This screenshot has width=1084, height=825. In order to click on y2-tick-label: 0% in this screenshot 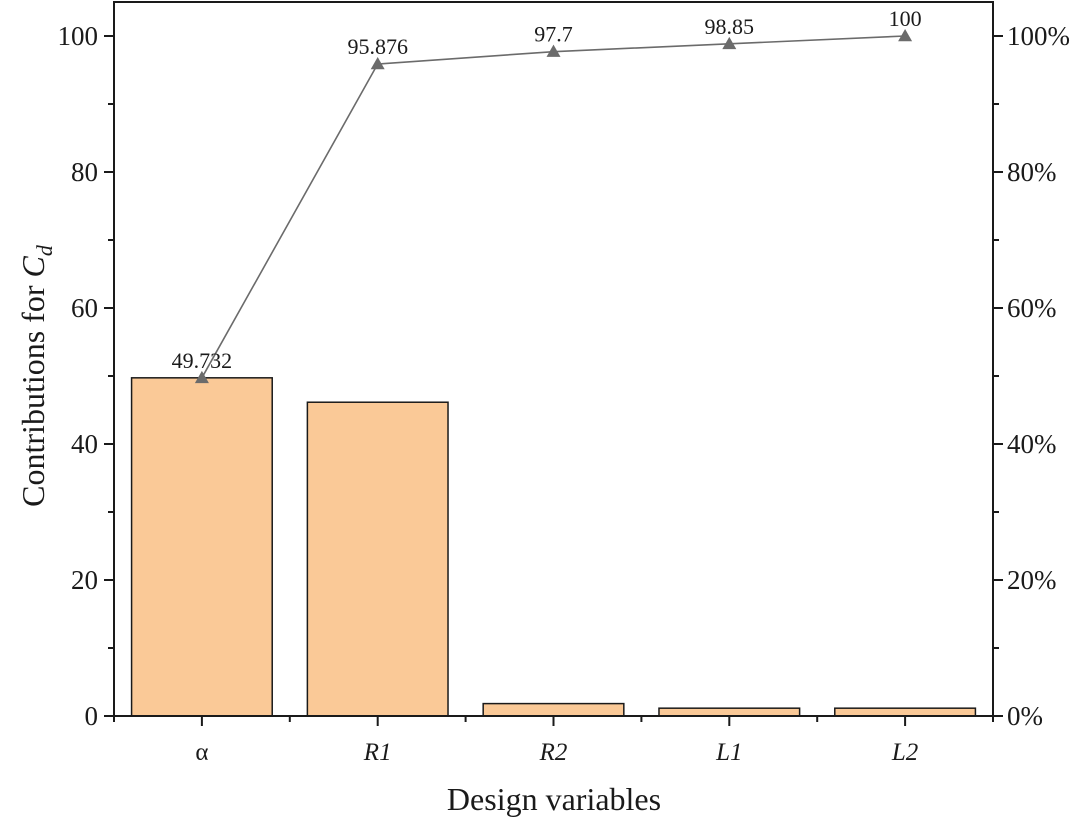, I will do `click(1025, 716)`.